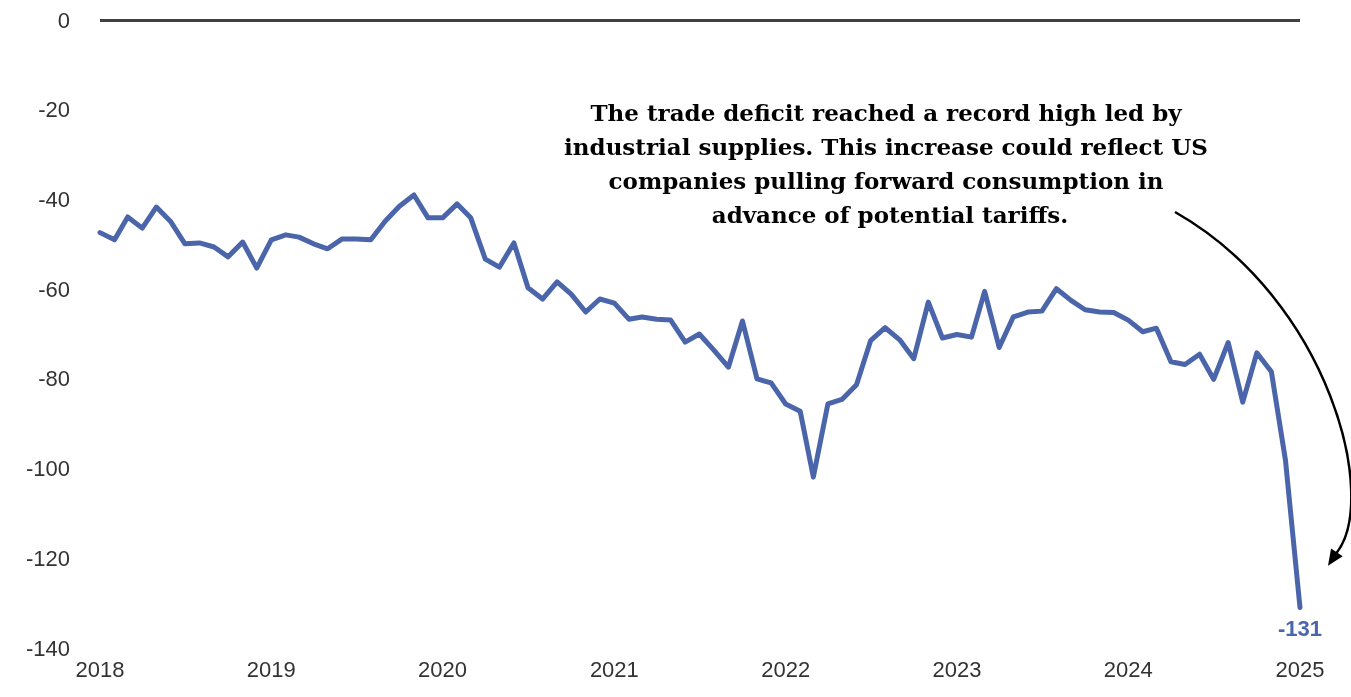  Describe the element at coordinates (890, 163) in the screenshot. I see `annotation: The trade deficit reached a record high led by industrial supplies. This increase could reflect US companies pulling forward consumption in advance of potential tariffs.` at that location.